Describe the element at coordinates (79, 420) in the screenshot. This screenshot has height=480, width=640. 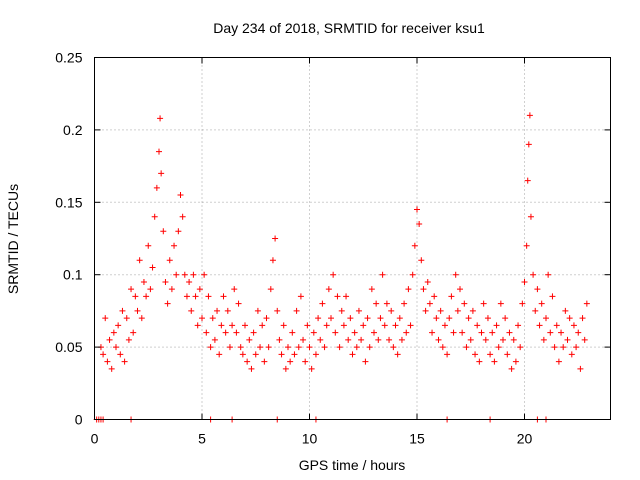
I see `y-tick-label: 0` at that location.